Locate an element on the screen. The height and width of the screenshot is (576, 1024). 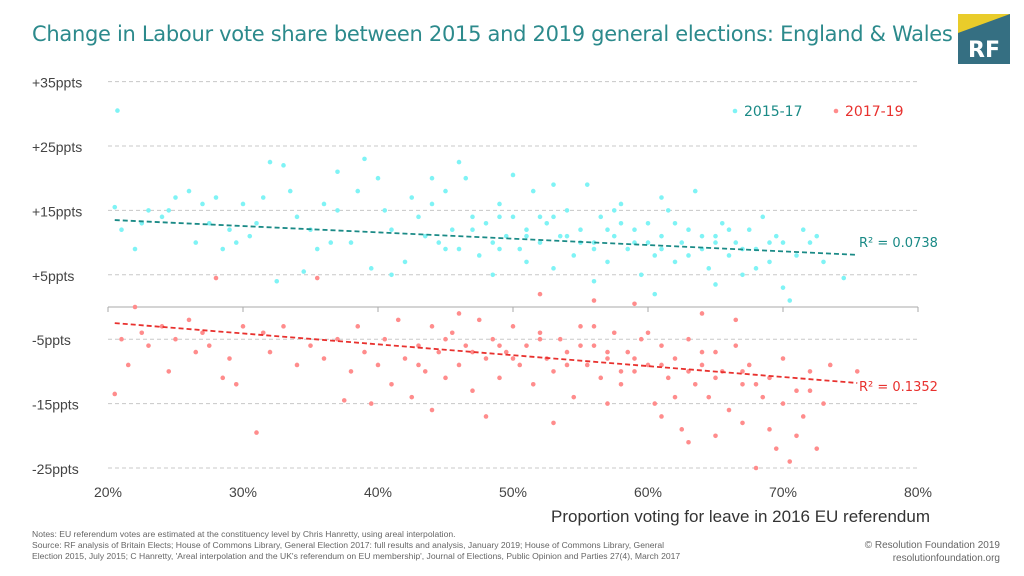
x-tick-label: 70% is located at coordinates (783, 492).